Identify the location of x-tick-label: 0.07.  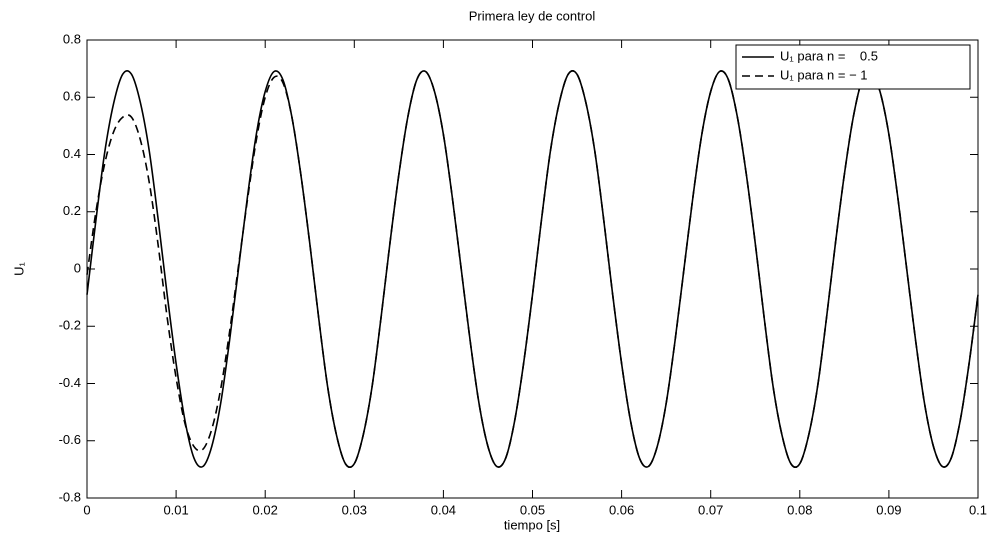
(710, 509).